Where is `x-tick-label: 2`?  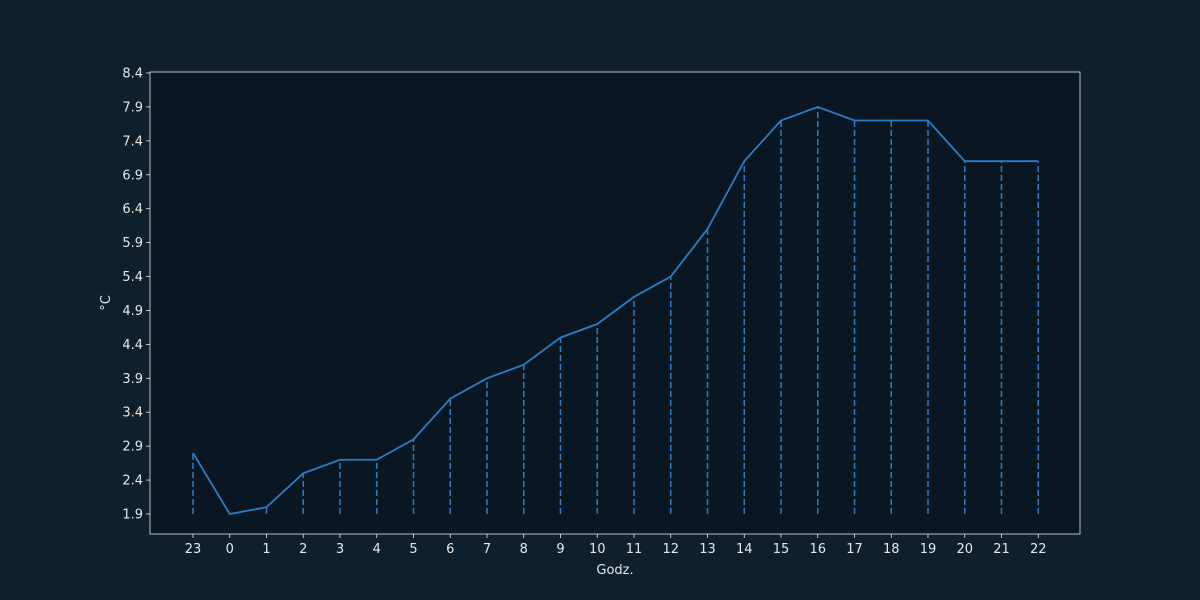 x-tick-label: 2 is located at coordinates (303, 549).